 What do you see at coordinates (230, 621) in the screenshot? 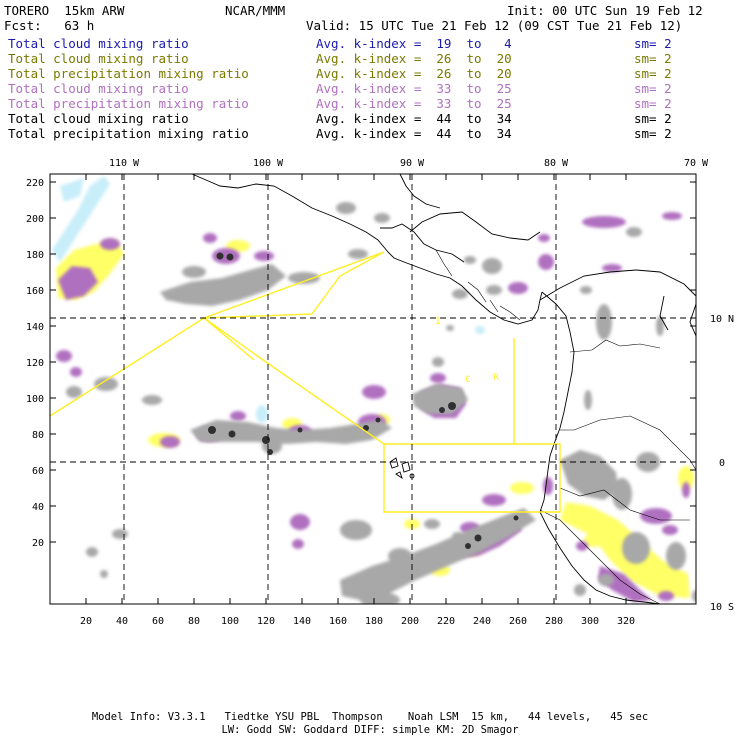
I see `x-tick-label: 100` at bounding box center [230, 621].